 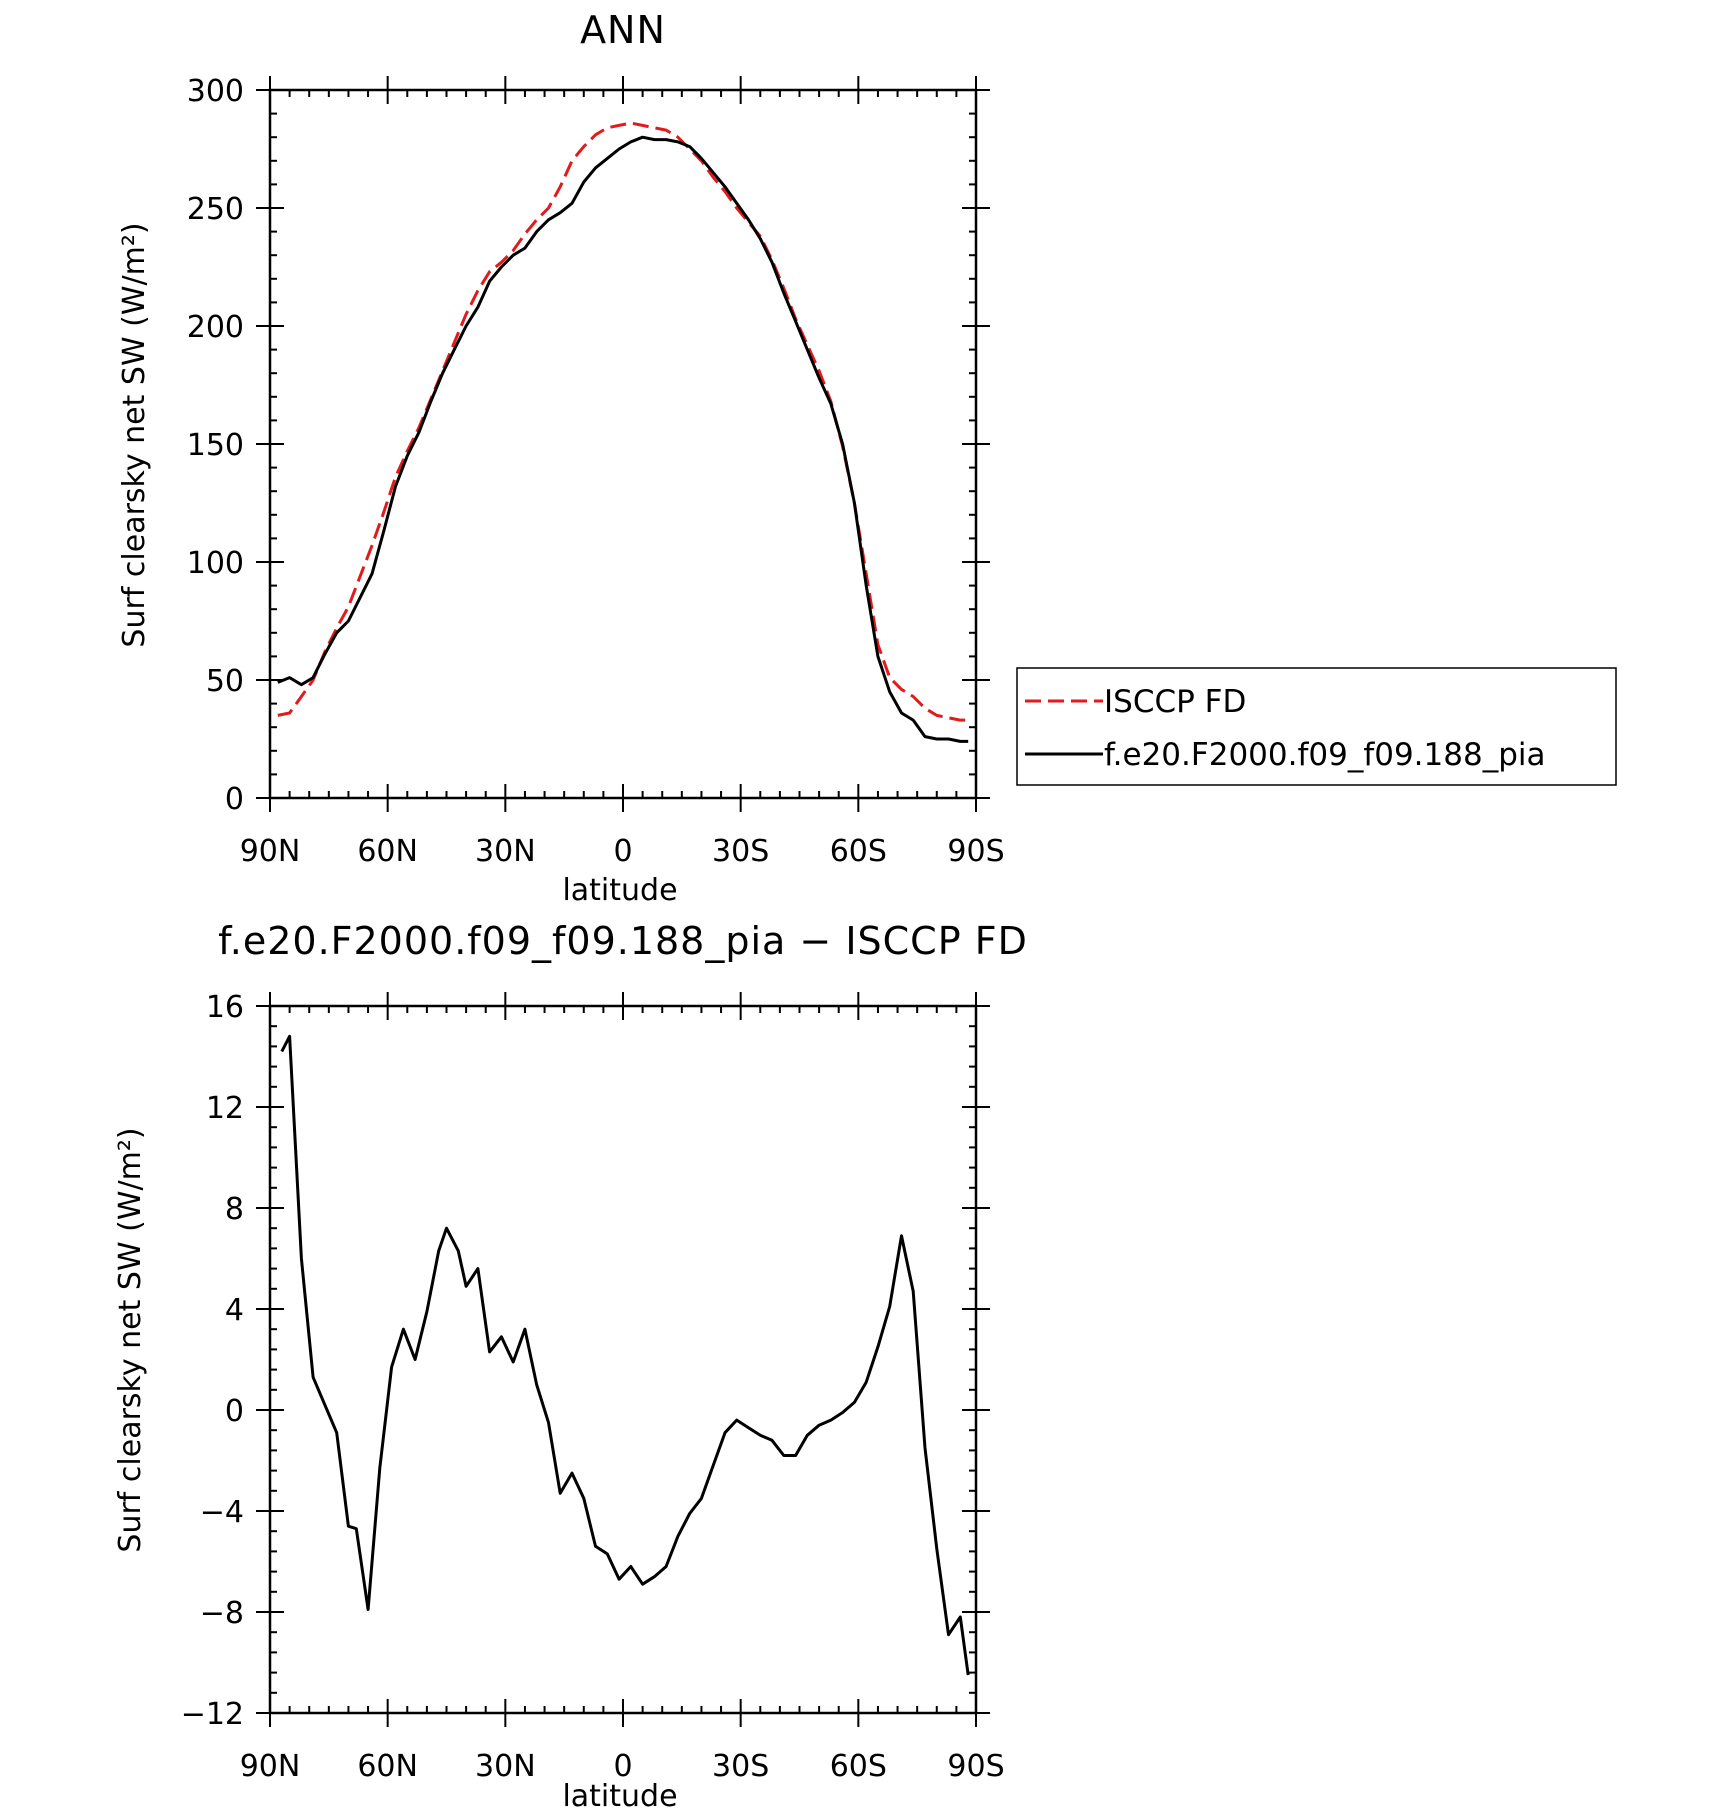 I want to click on top-y-tick-label: 150, so click(x=215, y=445).